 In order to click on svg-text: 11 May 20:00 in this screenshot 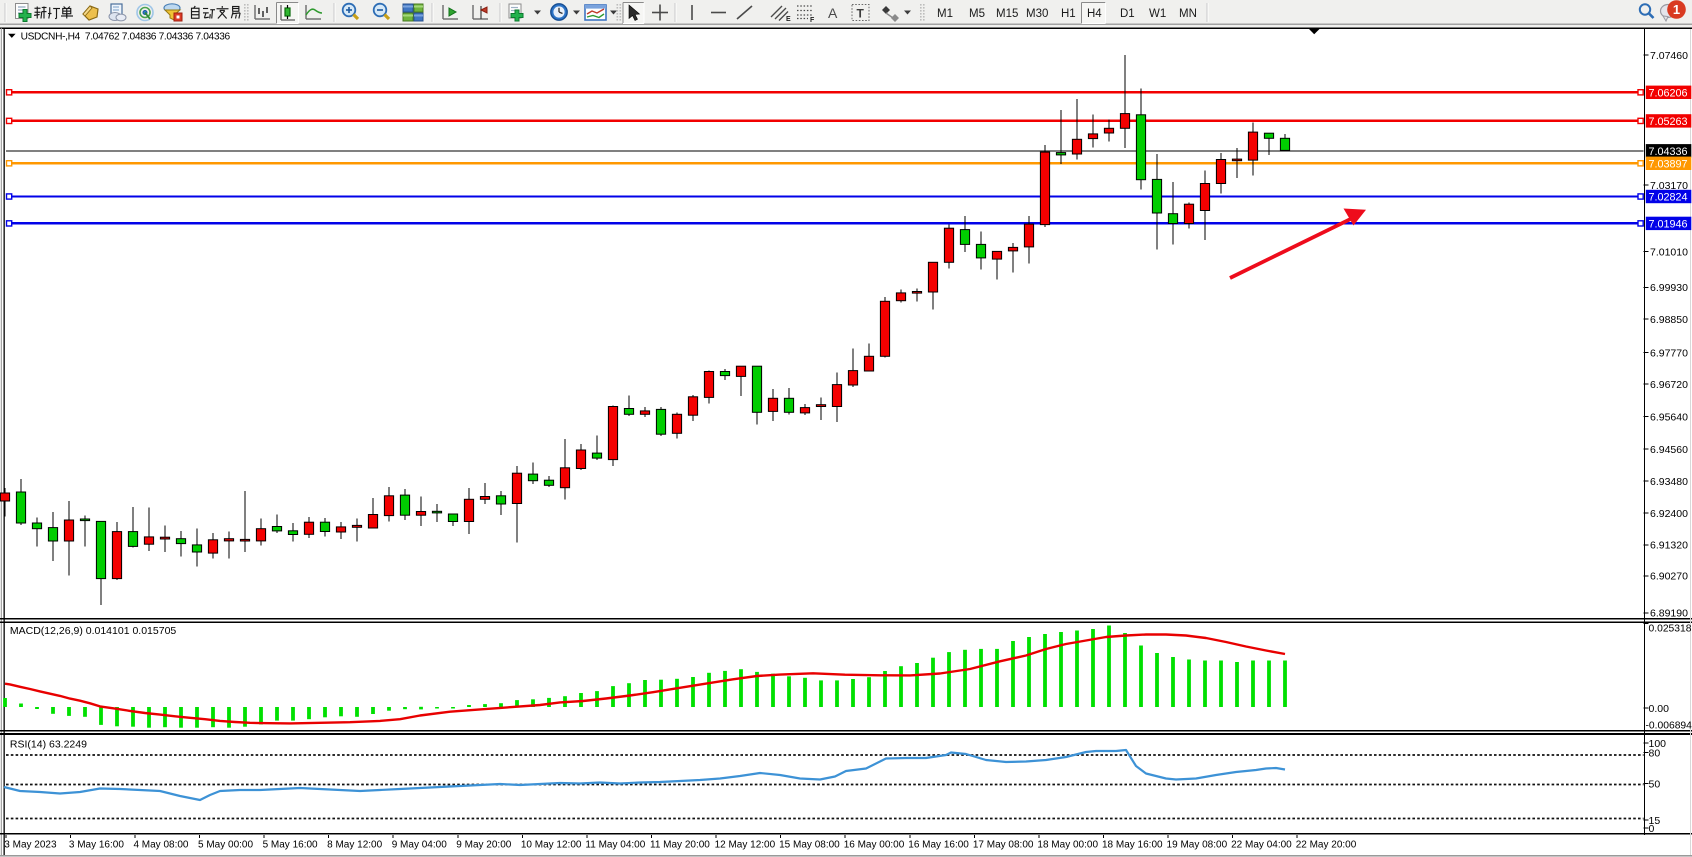, I will do `click(680, 845)`.